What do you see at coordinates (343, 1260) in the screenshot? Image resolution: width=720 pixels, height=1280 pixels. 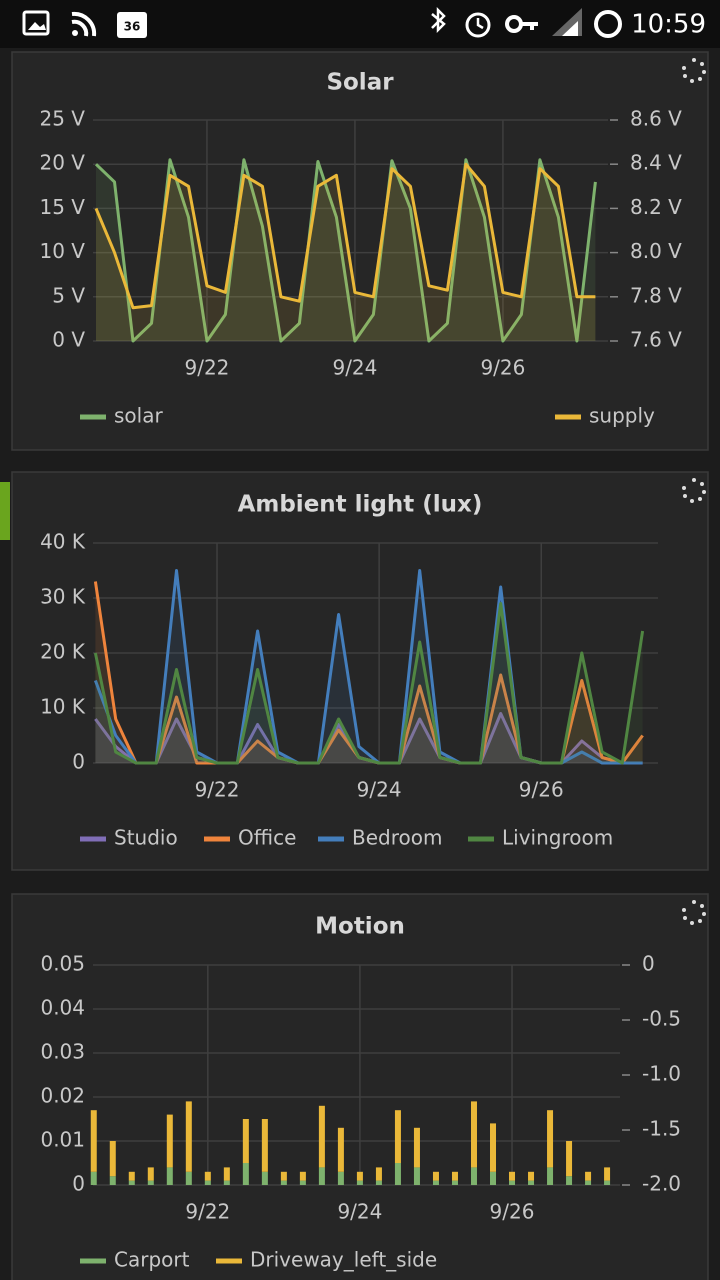 I see `legend-label: Driveway_left_side` at bounding box center [343, 1260].